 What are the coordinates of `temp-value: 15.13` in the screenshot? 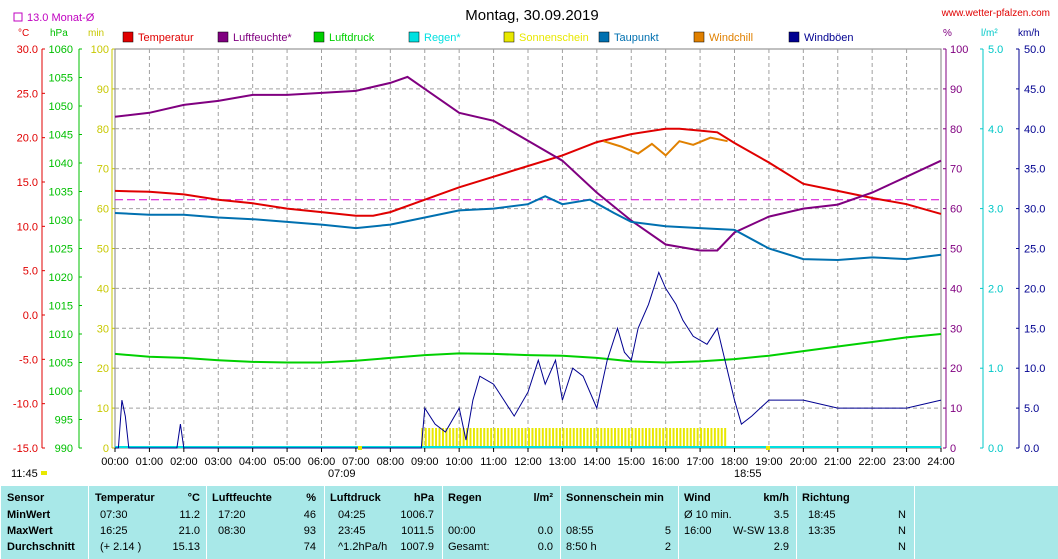 It's located at (186, 547).